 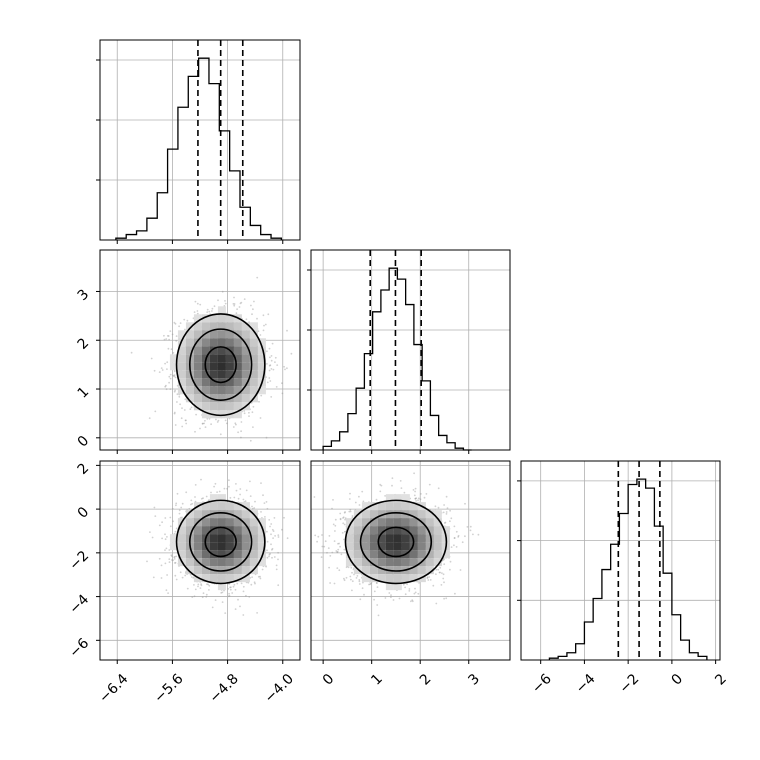 I want to click on contour-line, so click(x=220, y=365).